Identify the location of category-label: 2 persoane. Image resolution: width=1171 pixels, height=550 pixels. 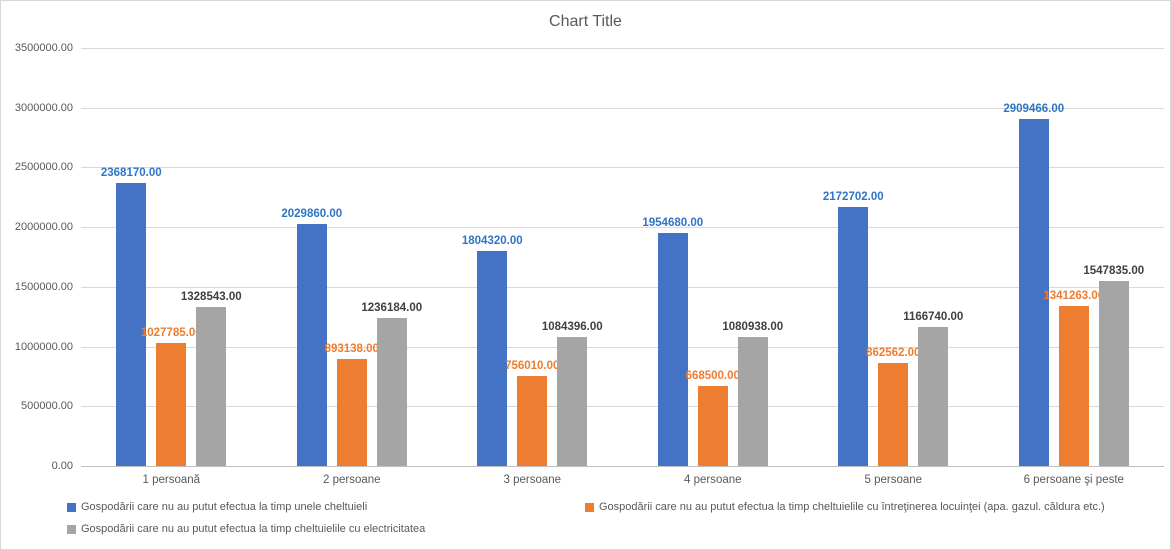
(351, 480).